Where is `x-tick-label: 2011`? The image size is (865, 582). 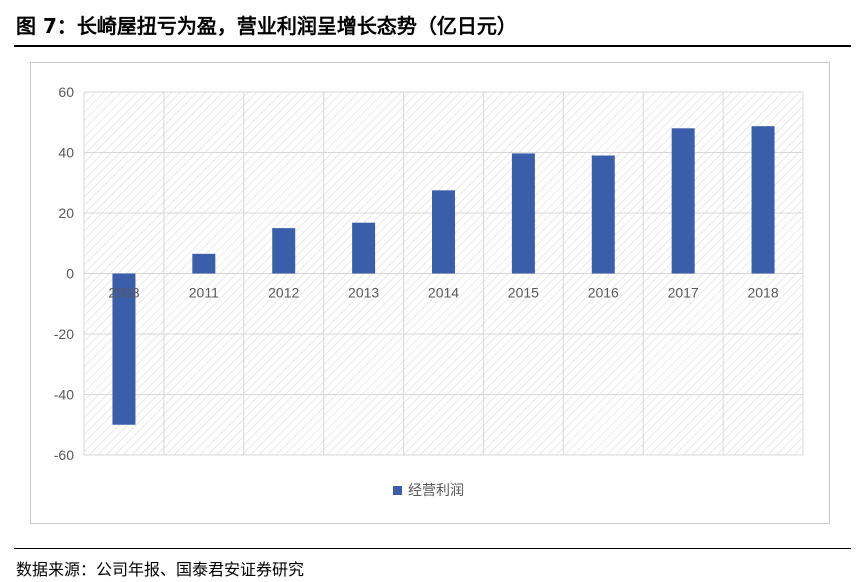 x-tick-label: 2011 is located at coordinates (204, 293).